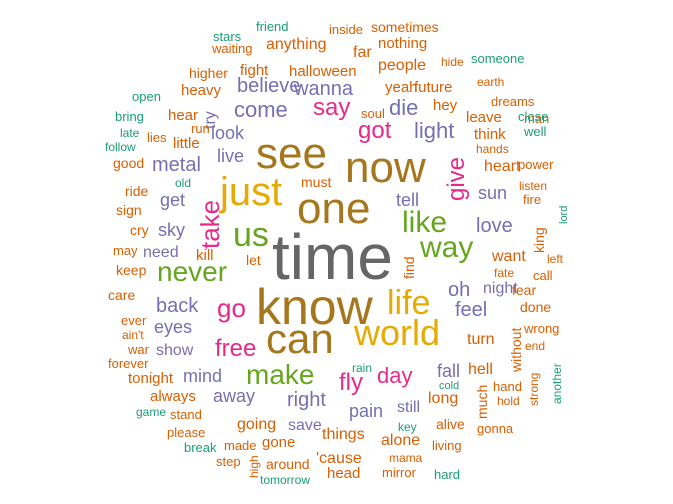  Describe the element at coordinates (316, 182) in the screenshot. I see `word-must: must` at that location.